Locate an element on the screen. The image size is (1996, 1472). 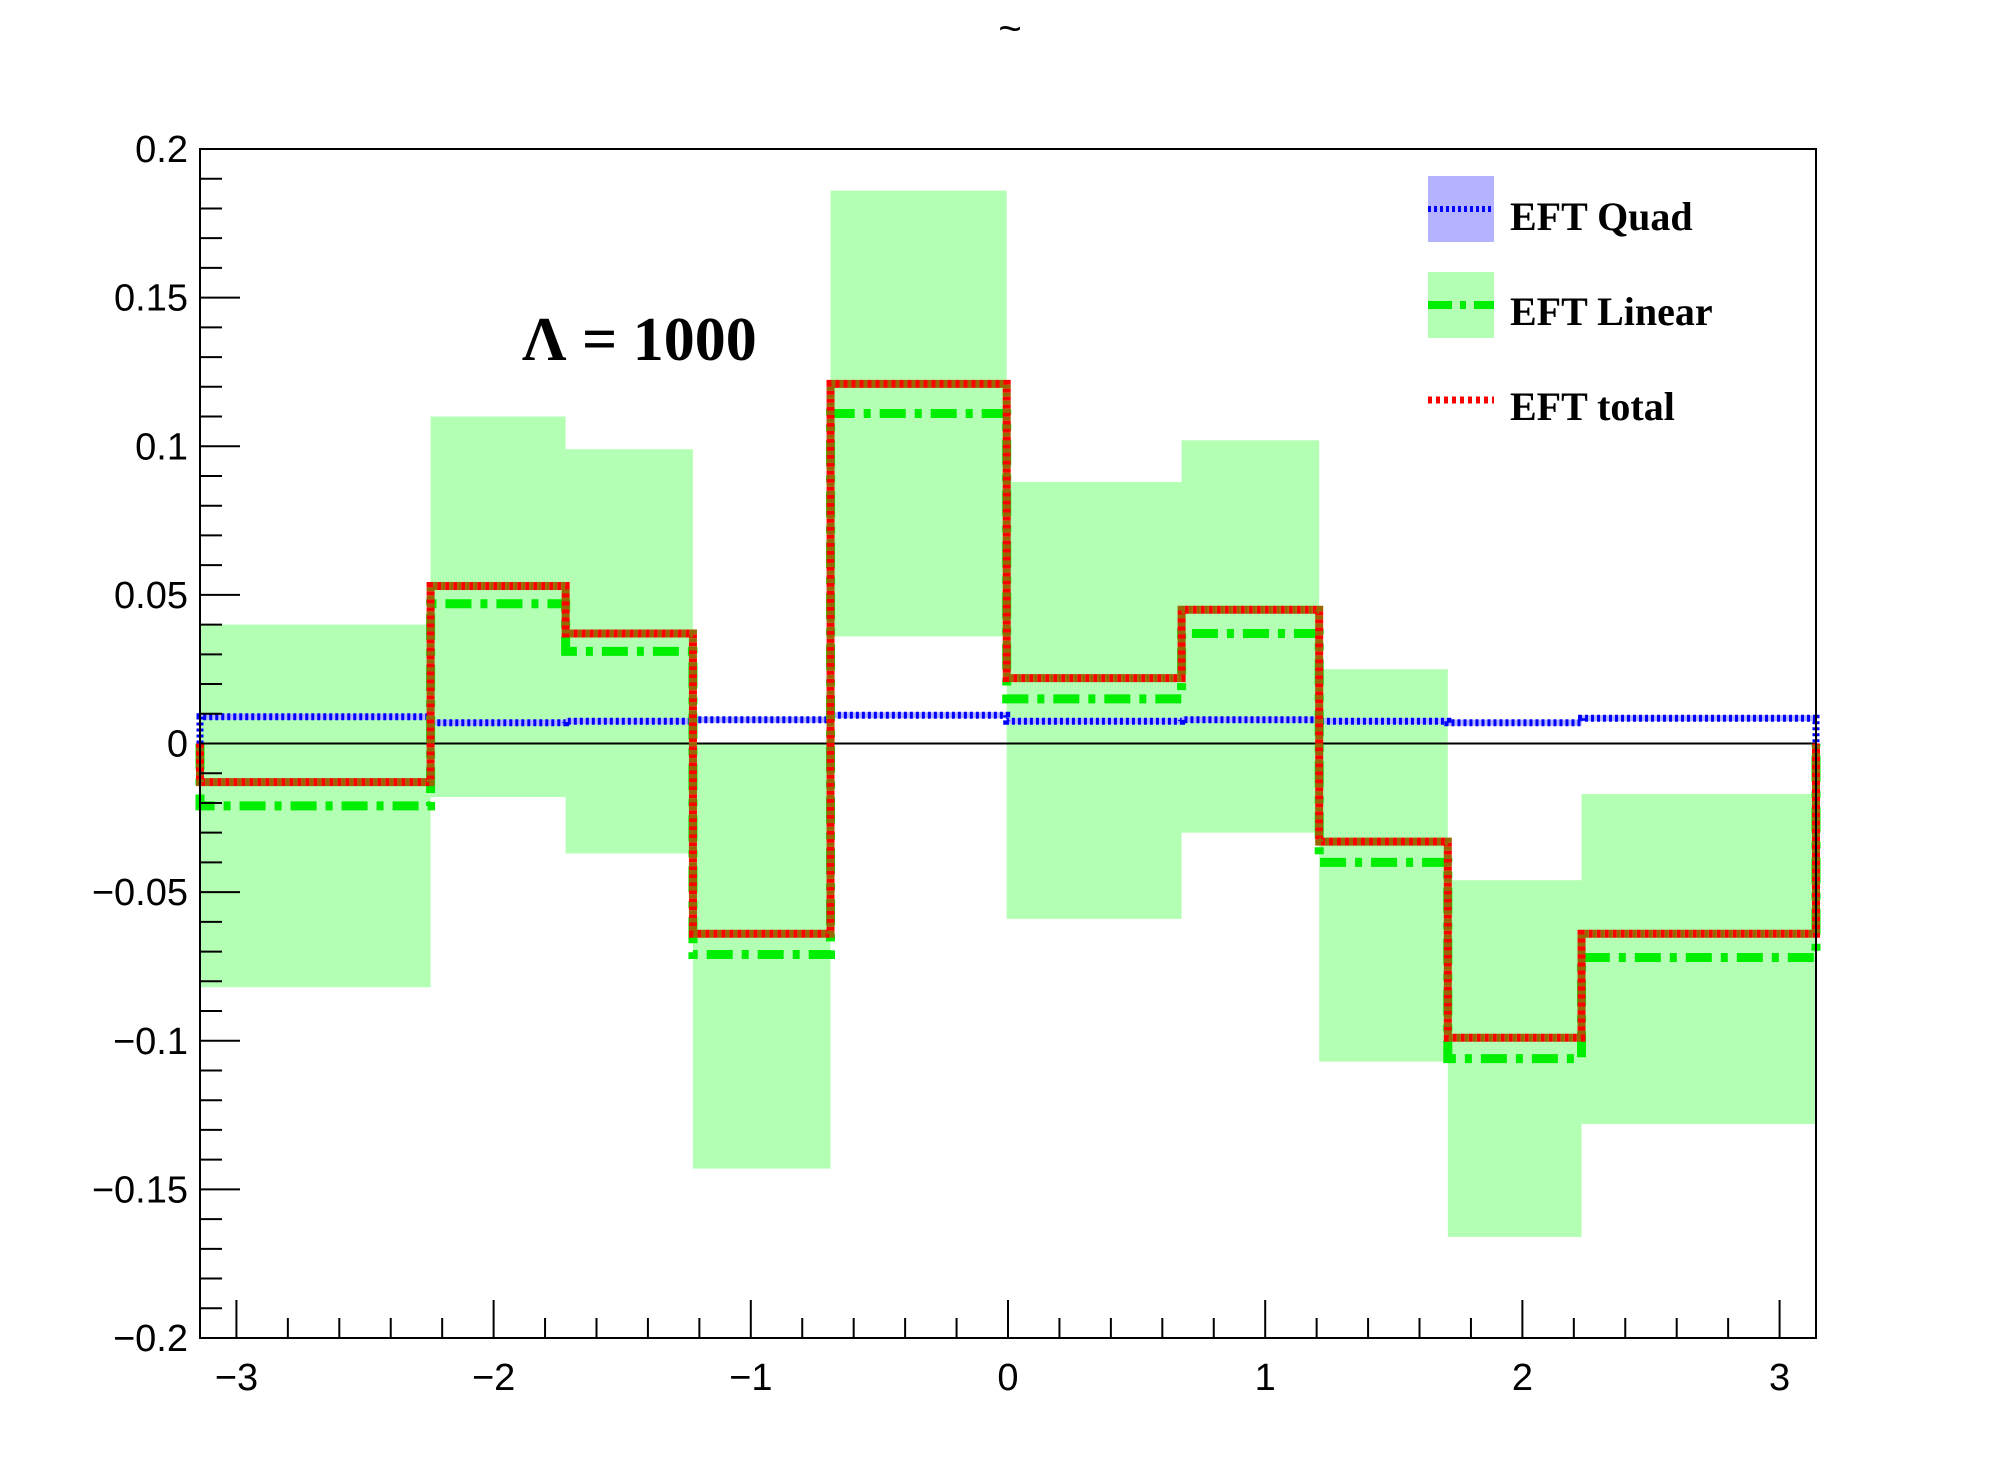
x-tick-label-4: 1 is located at coordinates (1265, 1378).